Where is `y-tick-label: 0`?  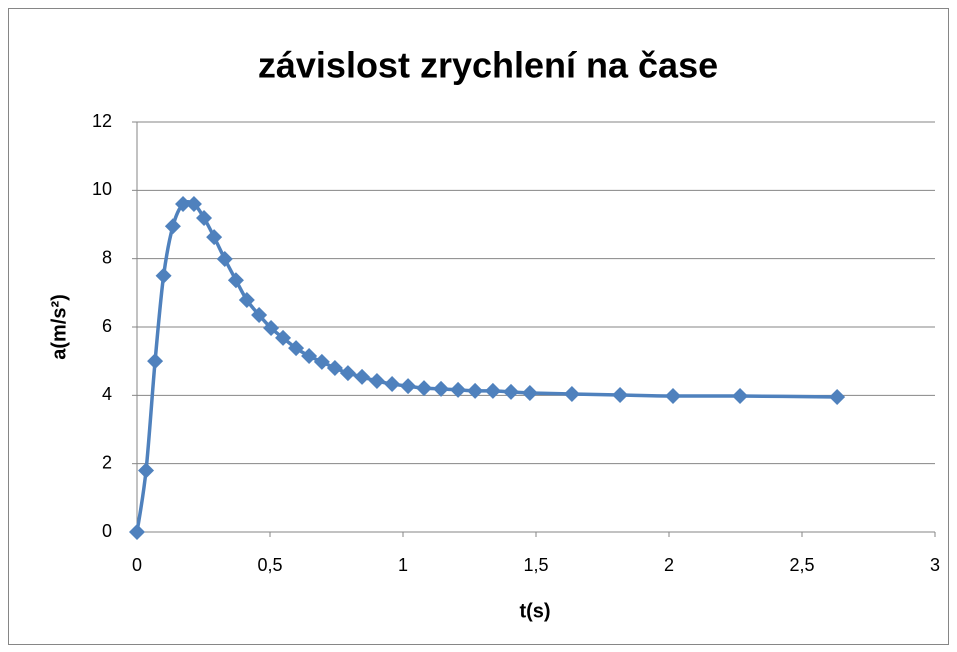 y-tick-label: 0 is located at coordinates (107, 531).